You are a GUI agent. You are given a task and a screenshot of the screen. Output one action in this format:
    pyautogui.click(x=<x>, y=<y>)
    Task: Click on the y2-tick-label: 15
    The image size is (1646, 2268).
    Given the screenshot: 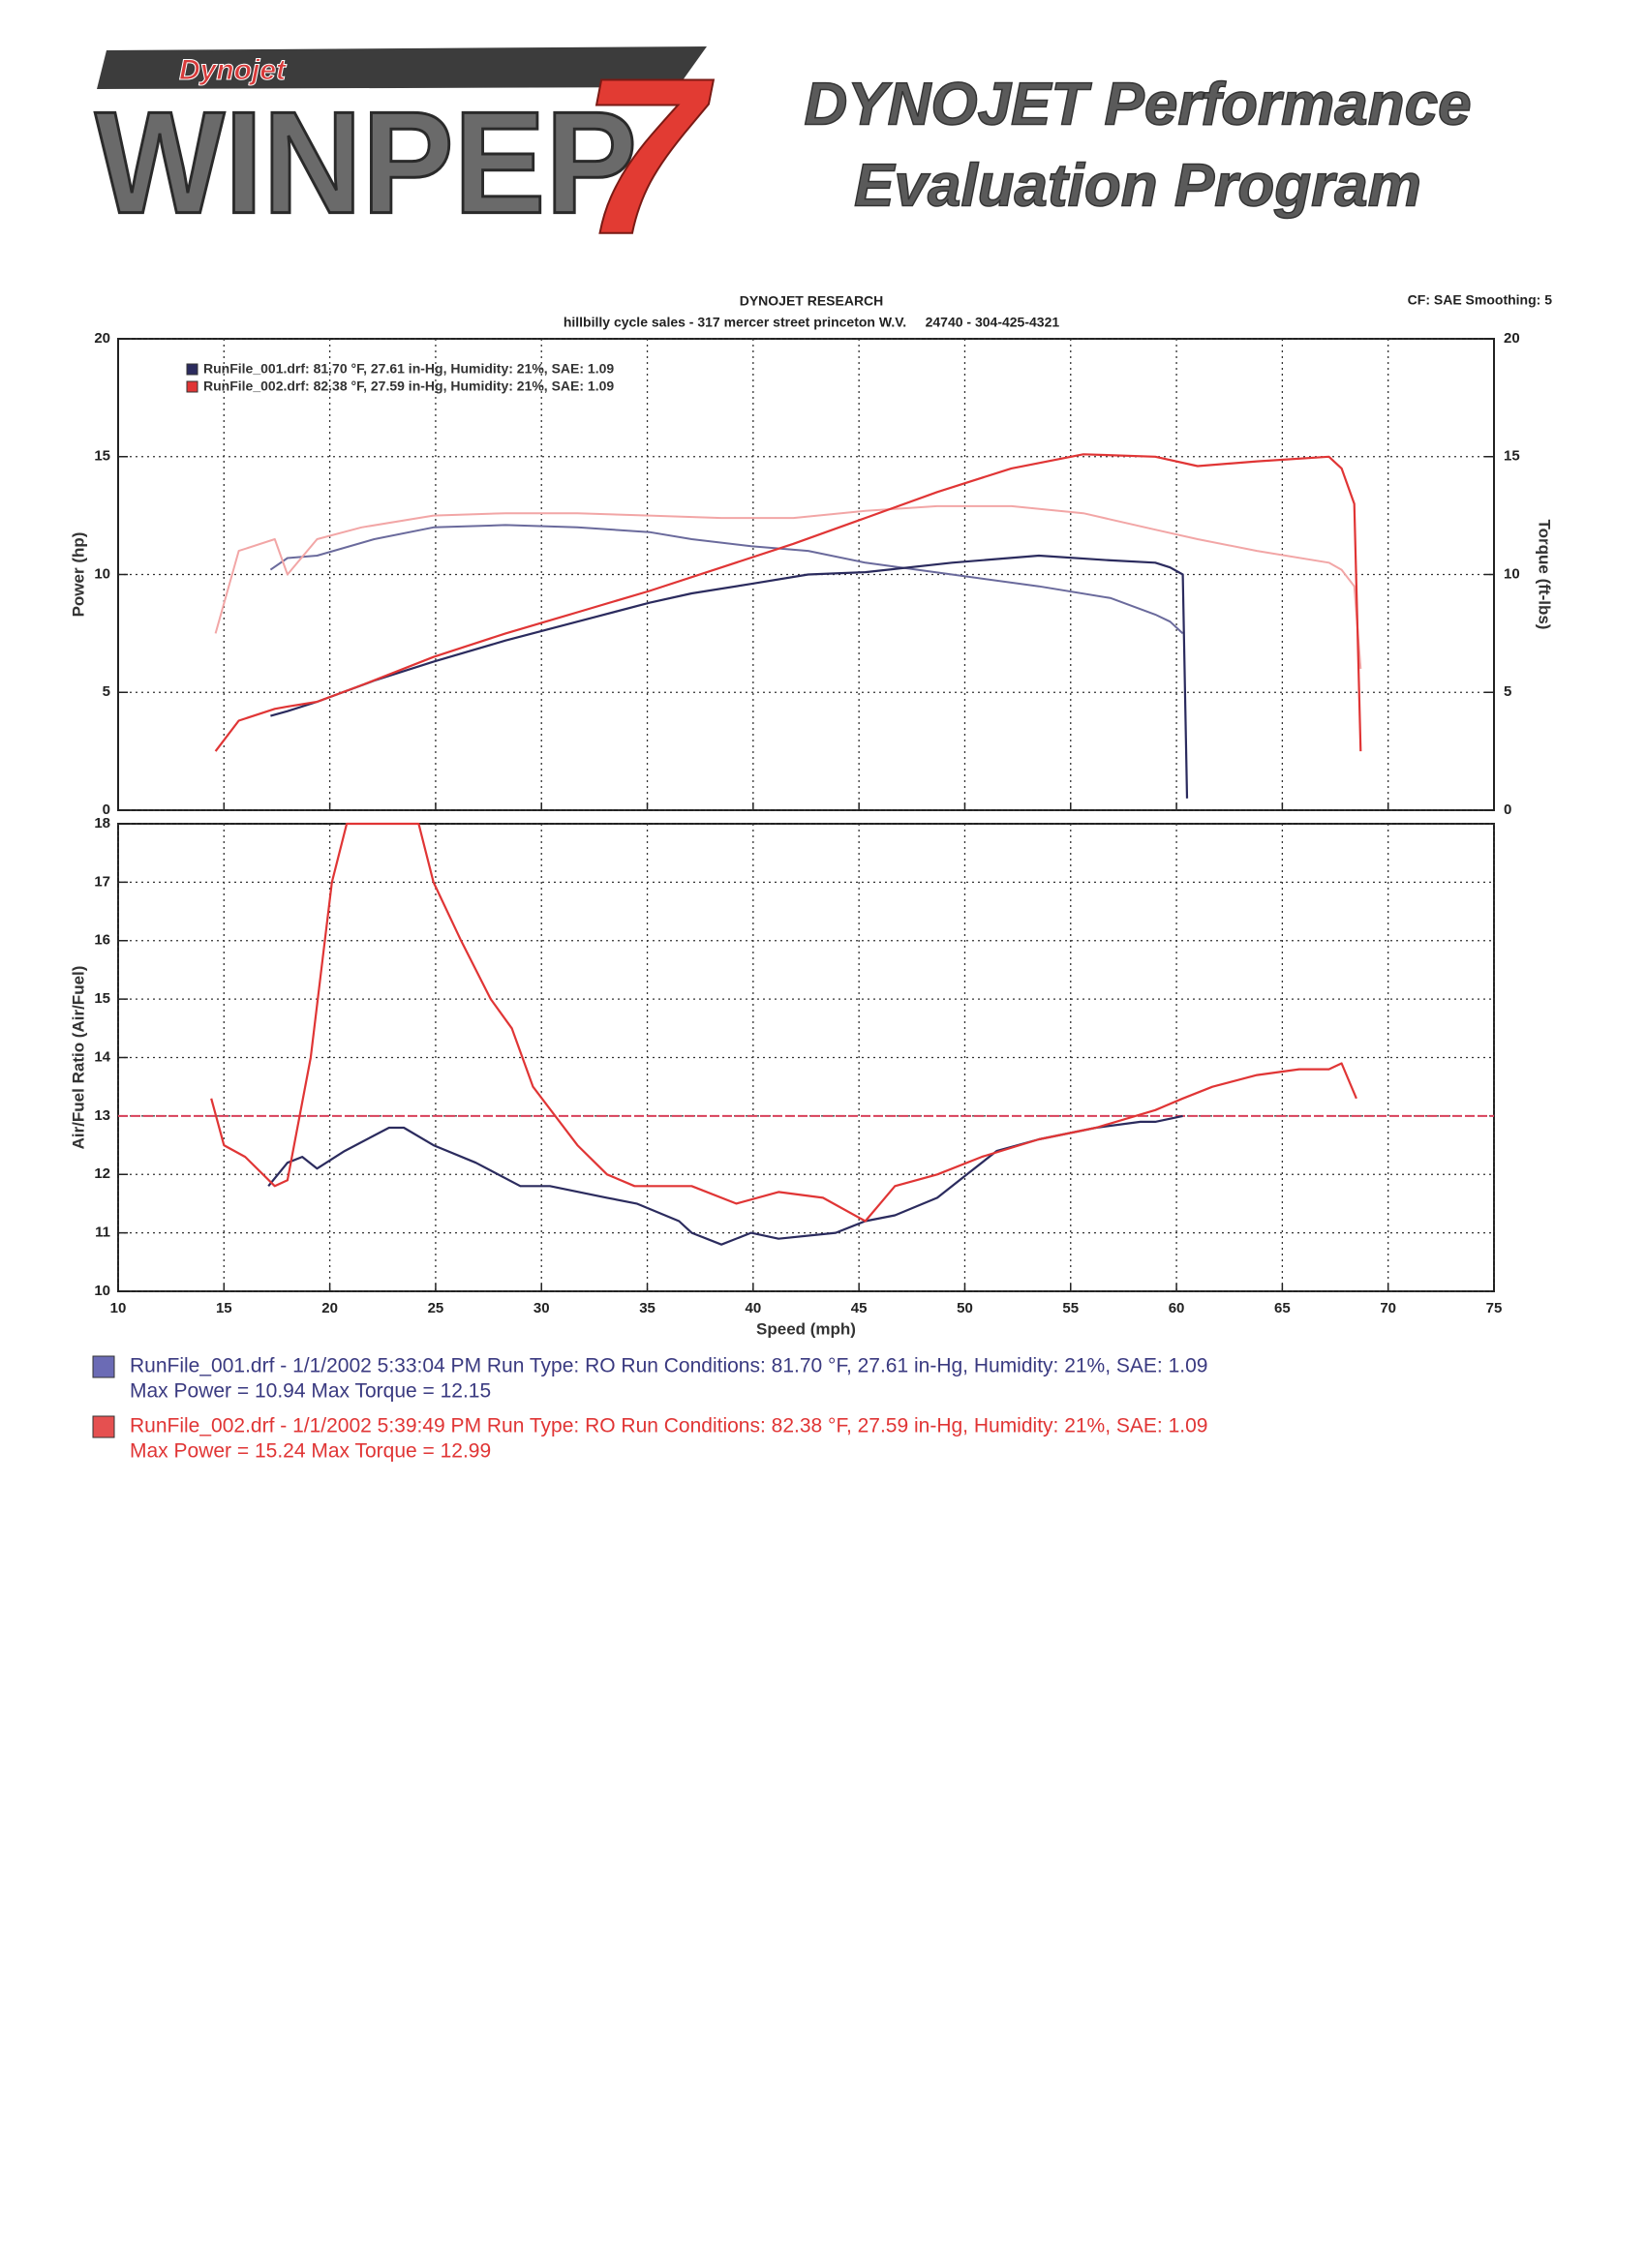 What is the action you would take?
    pyautogui.click(x=1512, y=456)
    